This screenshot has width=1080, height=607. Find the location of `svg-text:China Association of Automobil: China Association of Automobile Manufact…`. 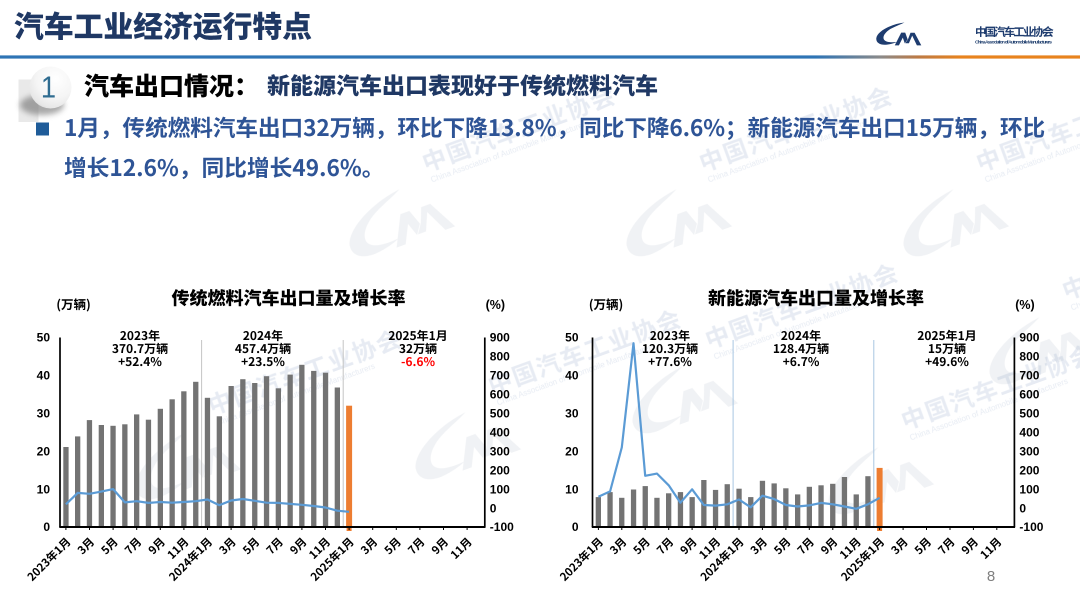

svg-text:China Association of Automobil: China Association of Automobile Manufact… is located at coordinates (1013, 43).